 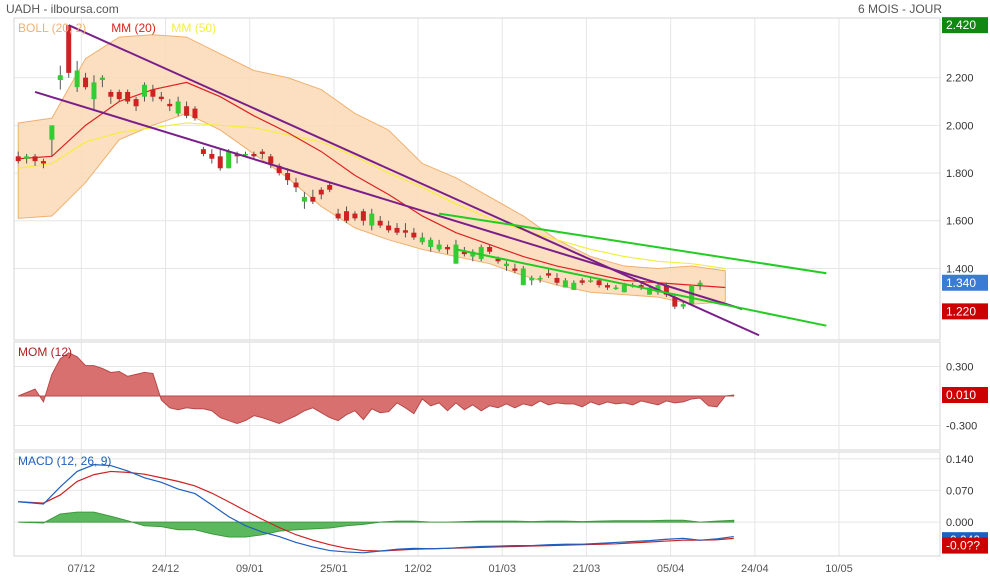 What do you see at coordinates (376, 511) in the screenshot?
I see `macd-signal-line` at bounding box center [376, 511].